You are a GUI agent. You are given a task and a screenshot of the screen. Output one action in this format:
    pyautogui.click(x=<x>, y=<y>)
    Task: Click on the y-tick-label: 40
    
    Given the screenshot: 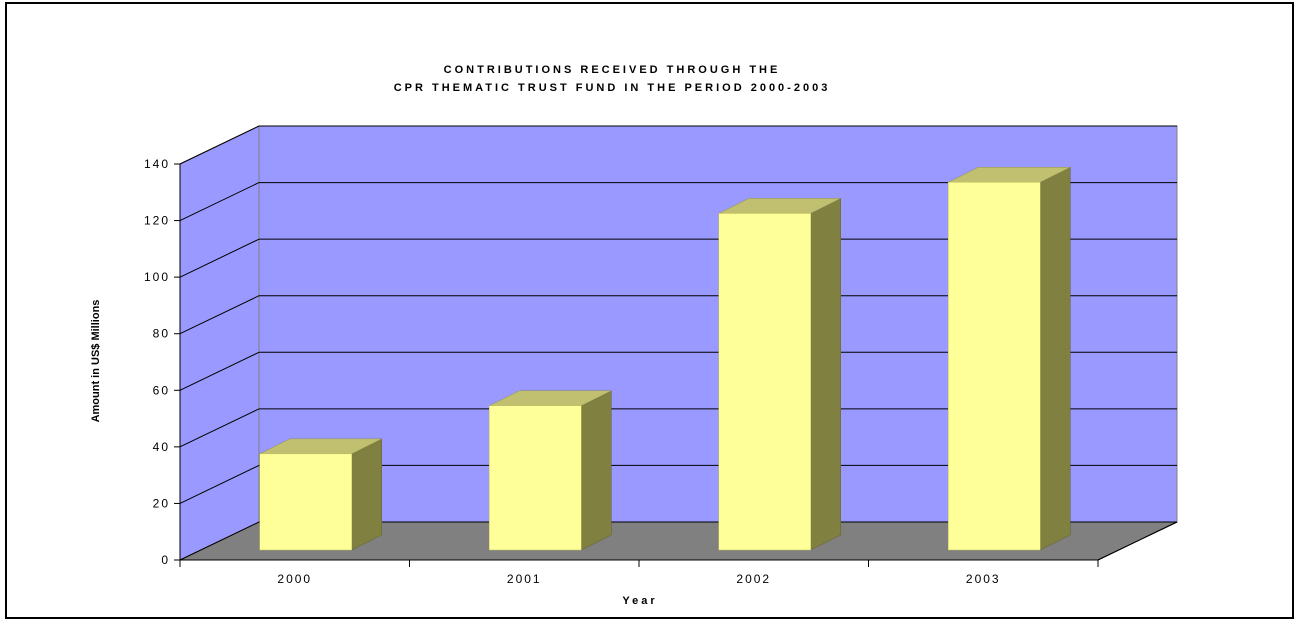 What is the action you would take?
    pyautogui.click(x=161, y=447)
    